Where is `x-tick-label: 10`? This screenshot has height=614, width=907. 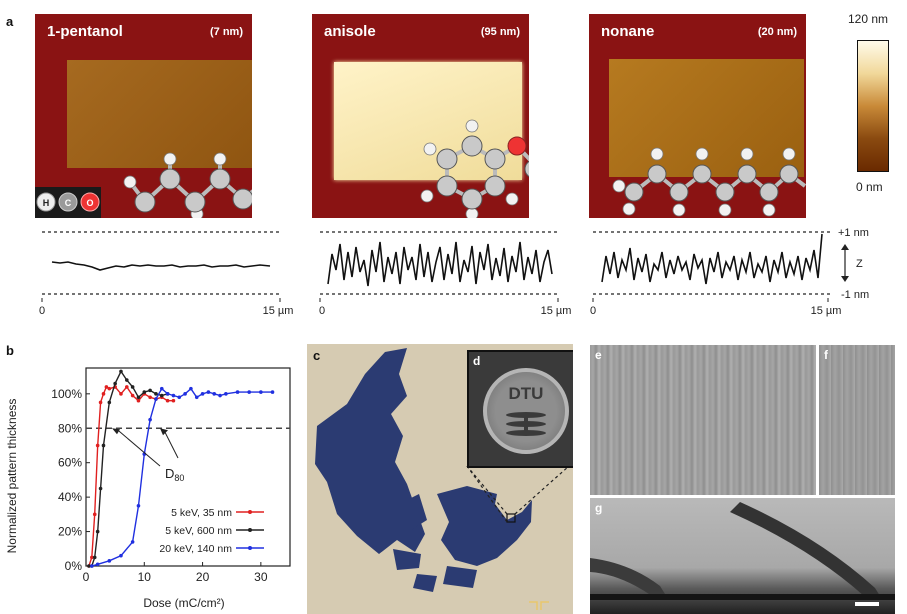 x-tick-label: 10 is located at coordinates (145, 577).